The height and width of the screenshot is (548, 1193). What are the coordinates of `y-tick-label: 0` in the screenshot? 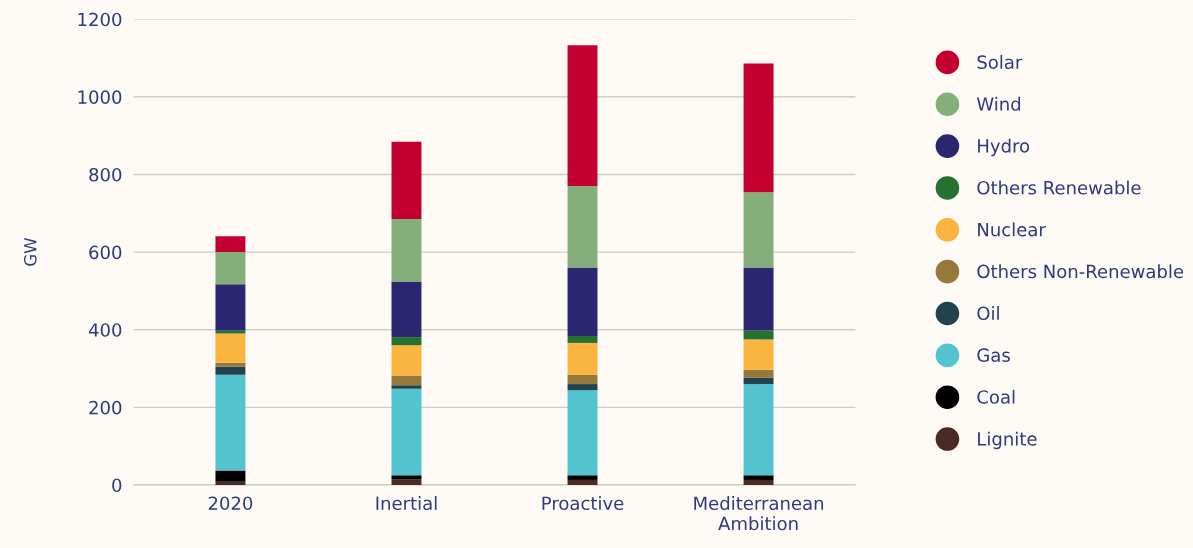 It's located at (117, 485).